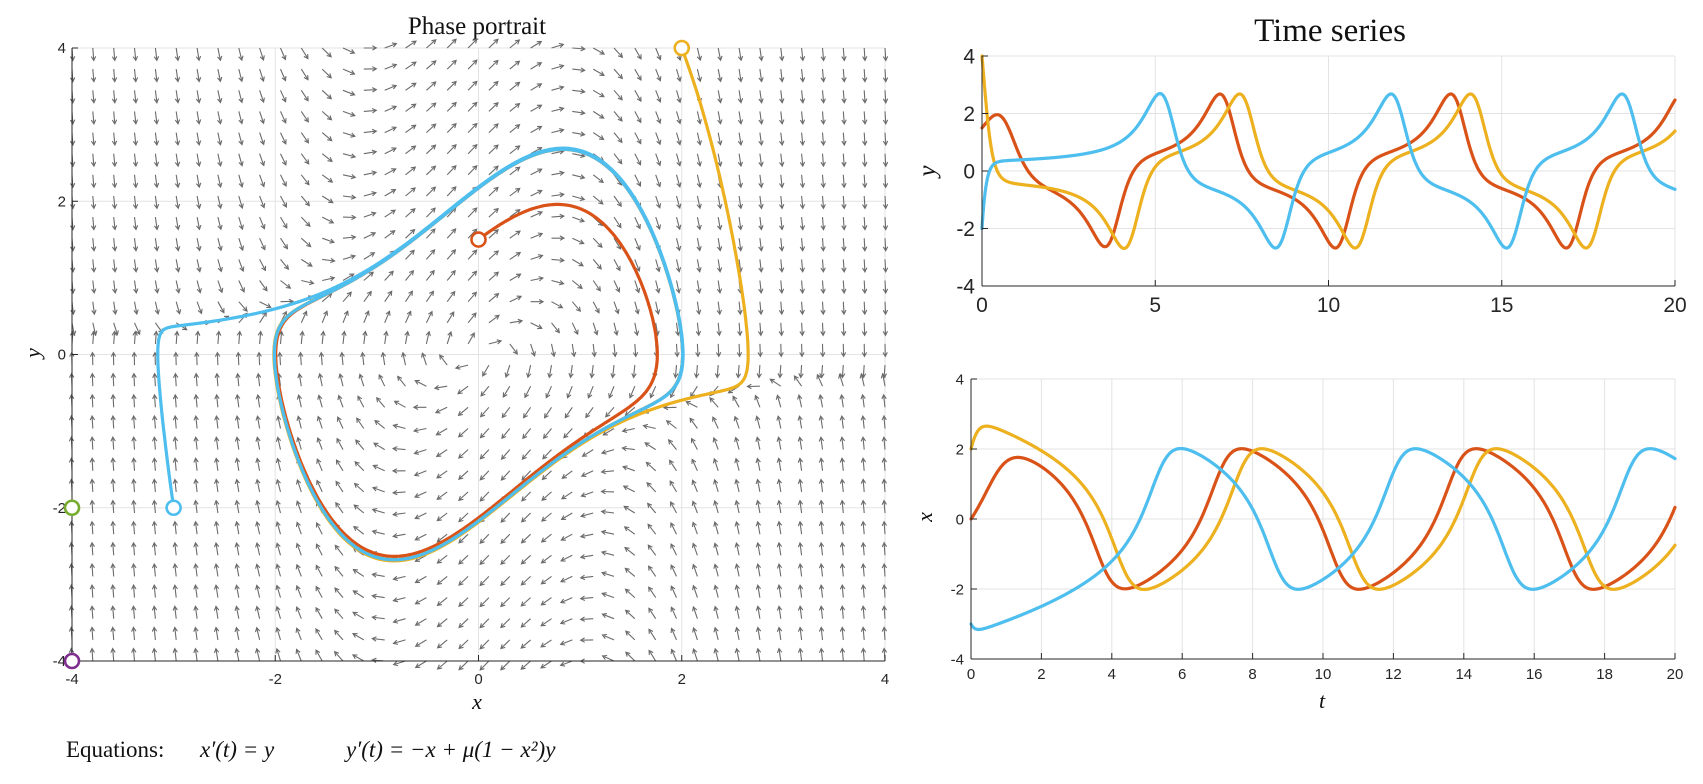  I want to click on equation-x-prime: x′(t) = y, so click(237, 749).